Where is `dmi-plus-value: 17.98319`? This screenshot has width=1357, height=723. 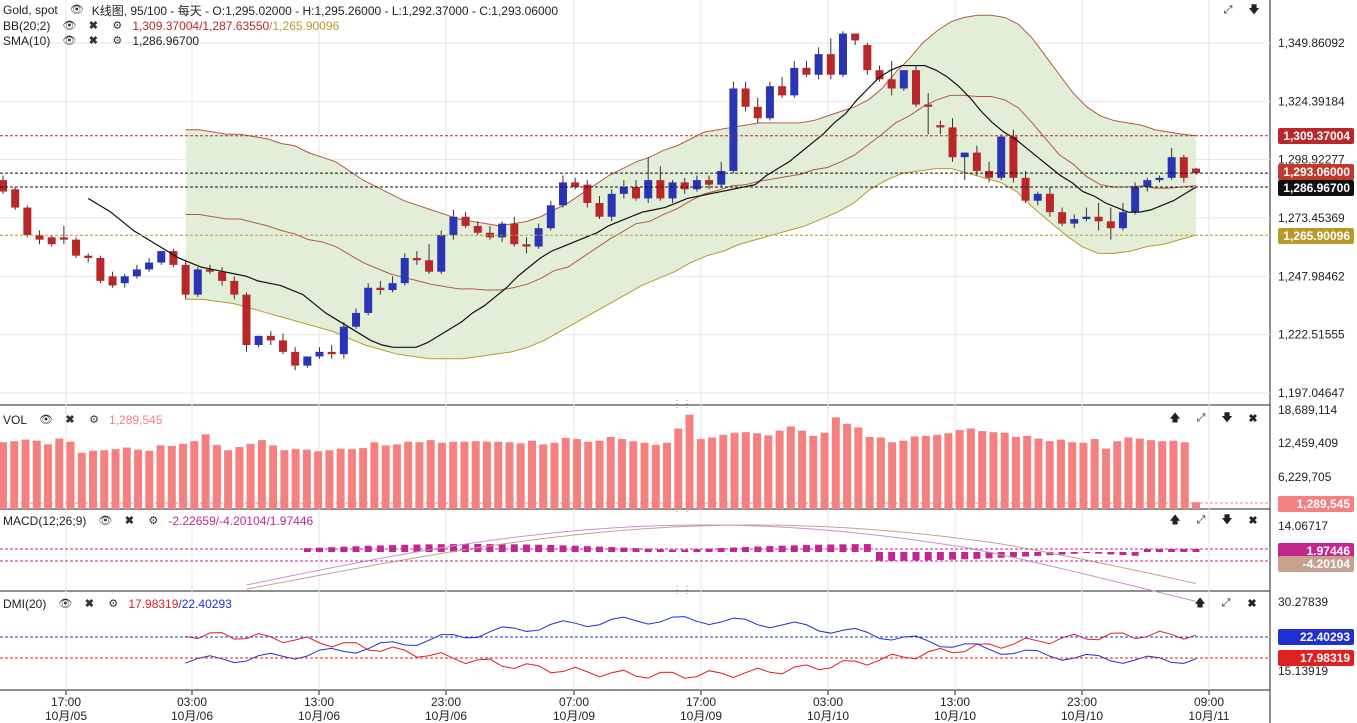 dmi-plus-value: 17.98319 is located at coordinates (153, 604).